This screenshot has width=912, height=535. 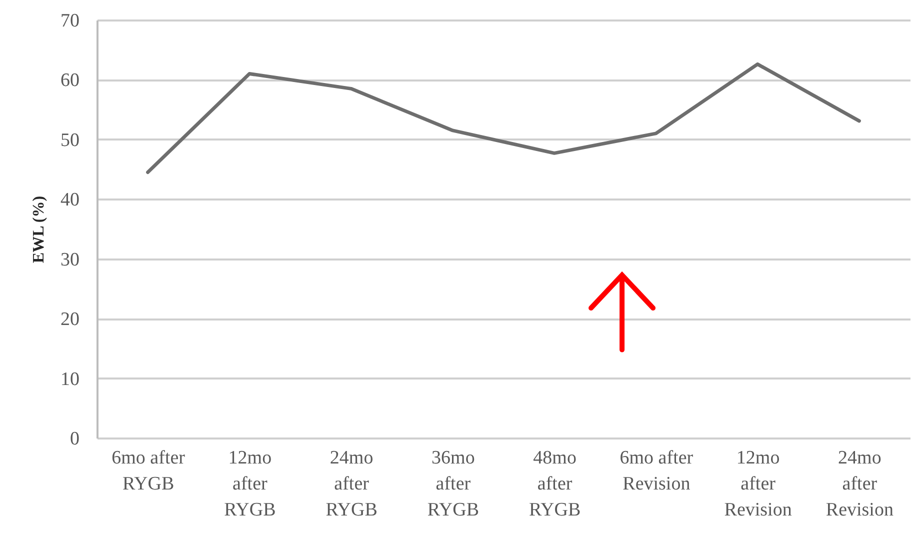 What do you see at coordinates (554, 484) in the screenshot?
I see `x-tick-label: 48mo after RYGB` at bounding box center [554, 484].